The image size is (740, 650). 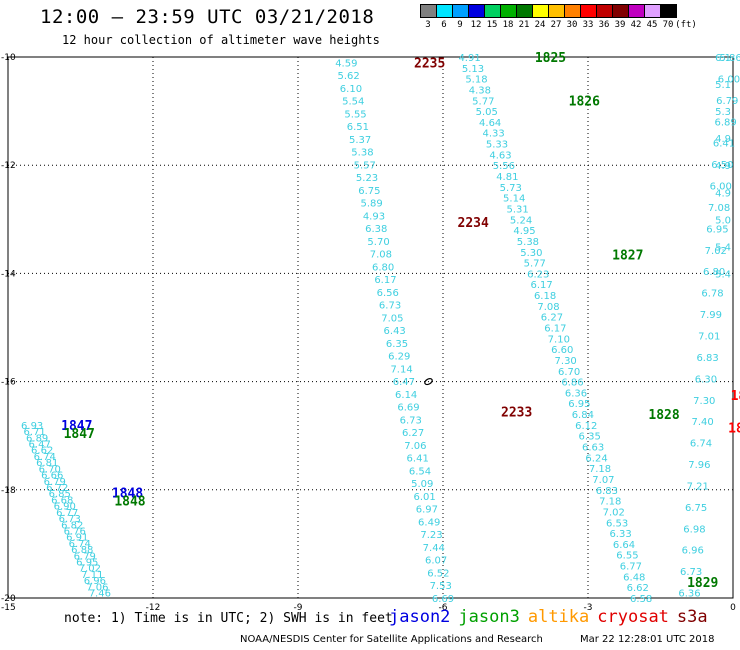 What do you see at coordinates (429, 522) in the screenshot?
I see `swh-value: 6.49` at bounding box center [429, 522].